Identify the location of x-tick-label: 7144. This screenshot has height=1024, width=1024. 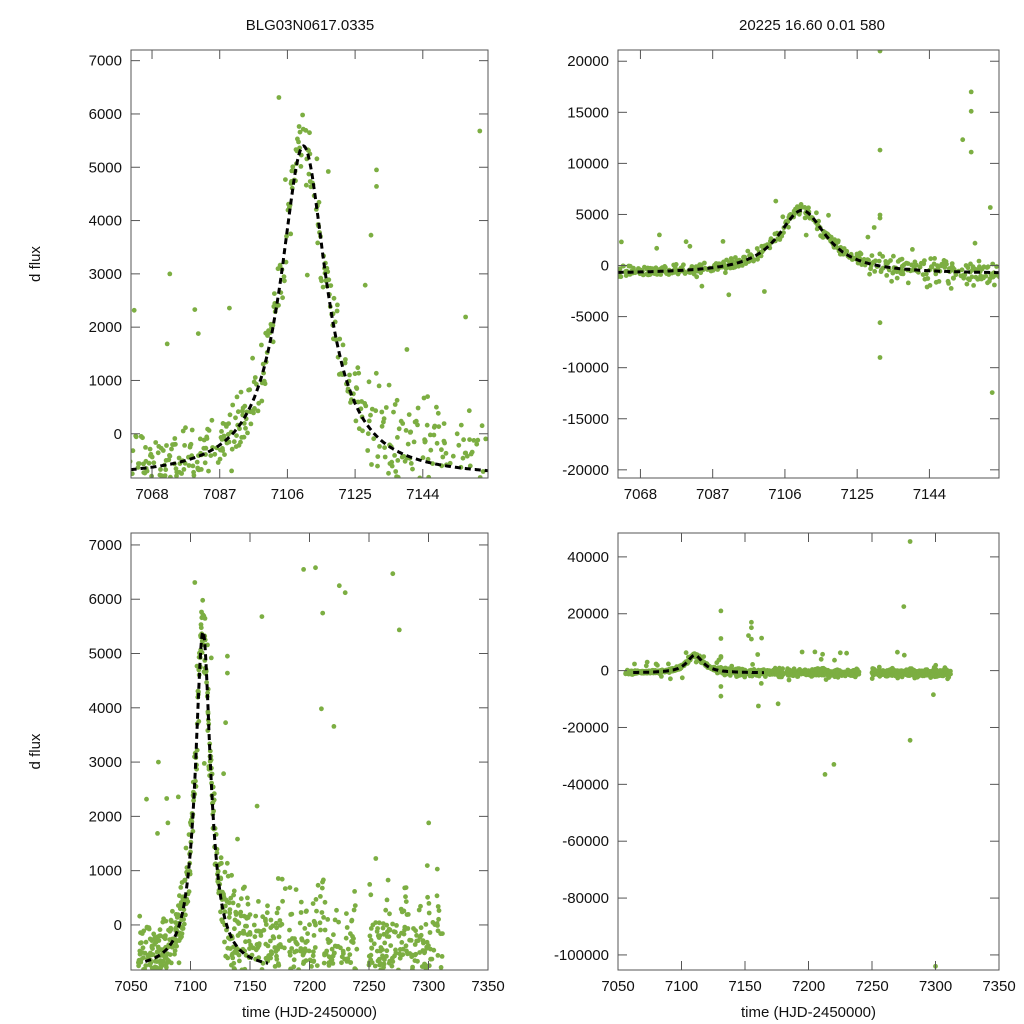
(422, 494).